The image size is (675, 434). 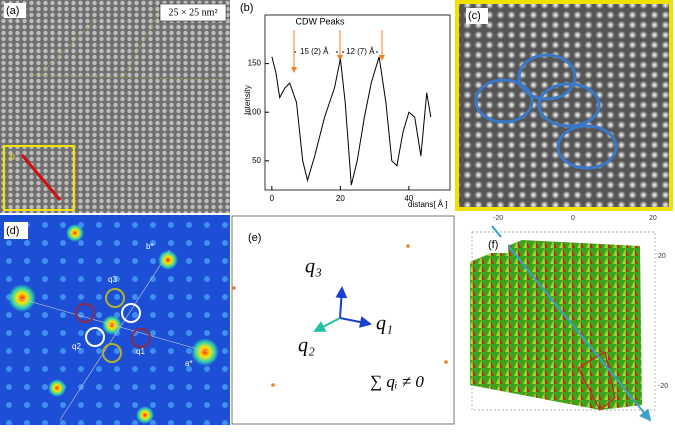 I want to click on vector-label: q₃, so click(x=313, y=267).